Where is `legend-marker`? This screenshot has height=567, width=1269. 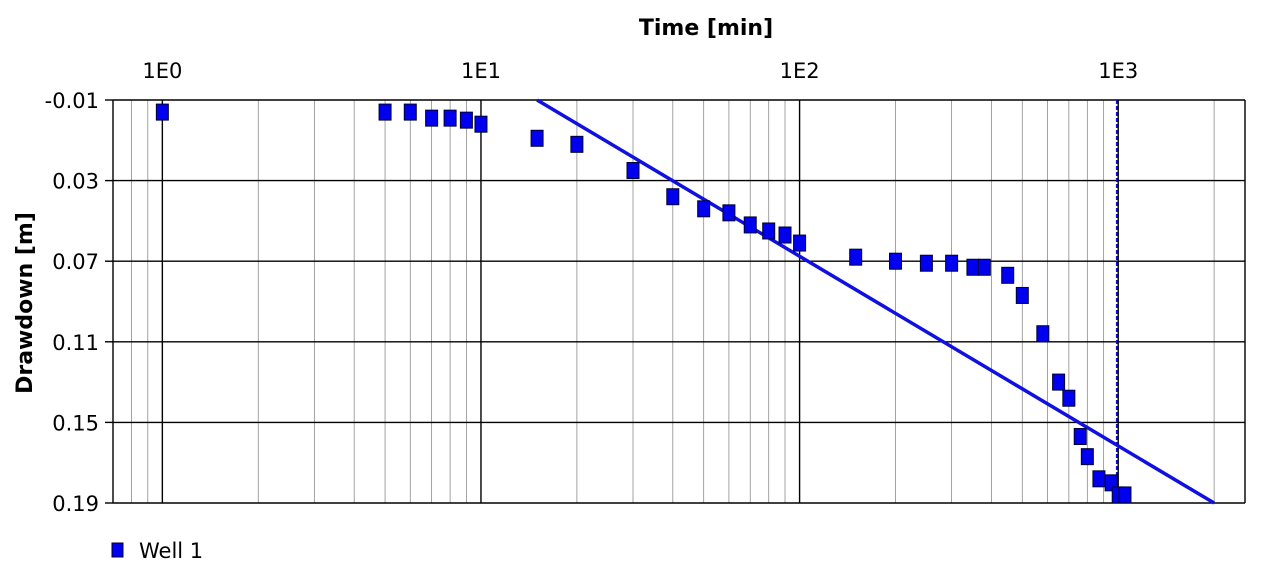
legend-marker is located at coordinates (117, 550).